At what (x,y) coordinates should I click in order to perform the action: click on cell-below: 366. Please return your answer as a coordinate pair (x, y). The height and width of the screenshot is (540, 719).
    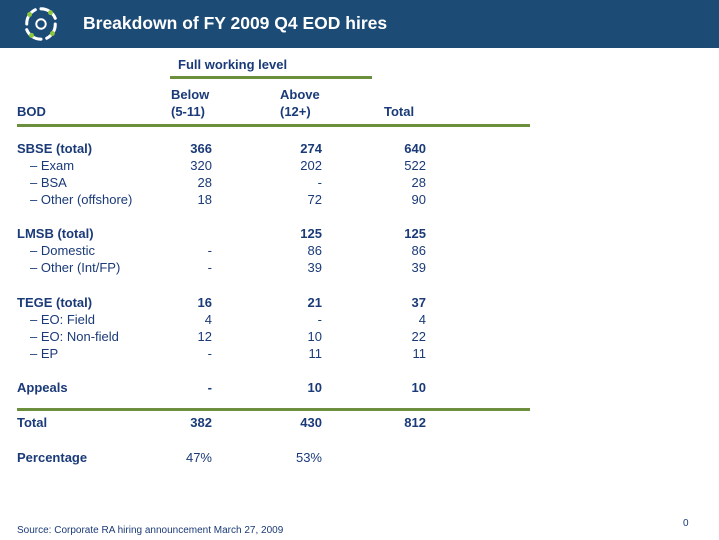
    Looking at the image, I should click on (201, 148).